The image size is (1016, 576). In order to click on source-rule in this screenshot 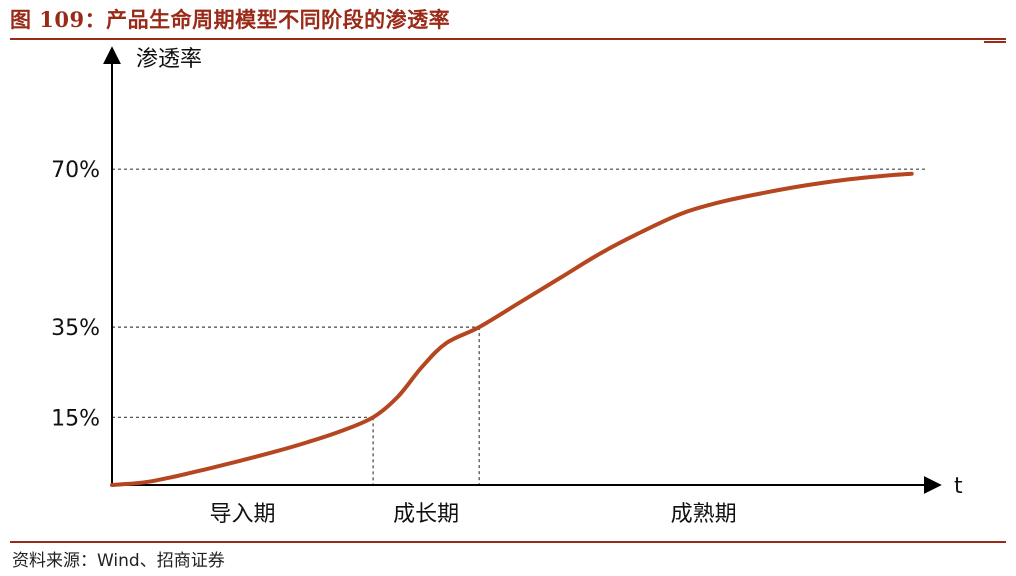, I will do `click(508, 542)`.